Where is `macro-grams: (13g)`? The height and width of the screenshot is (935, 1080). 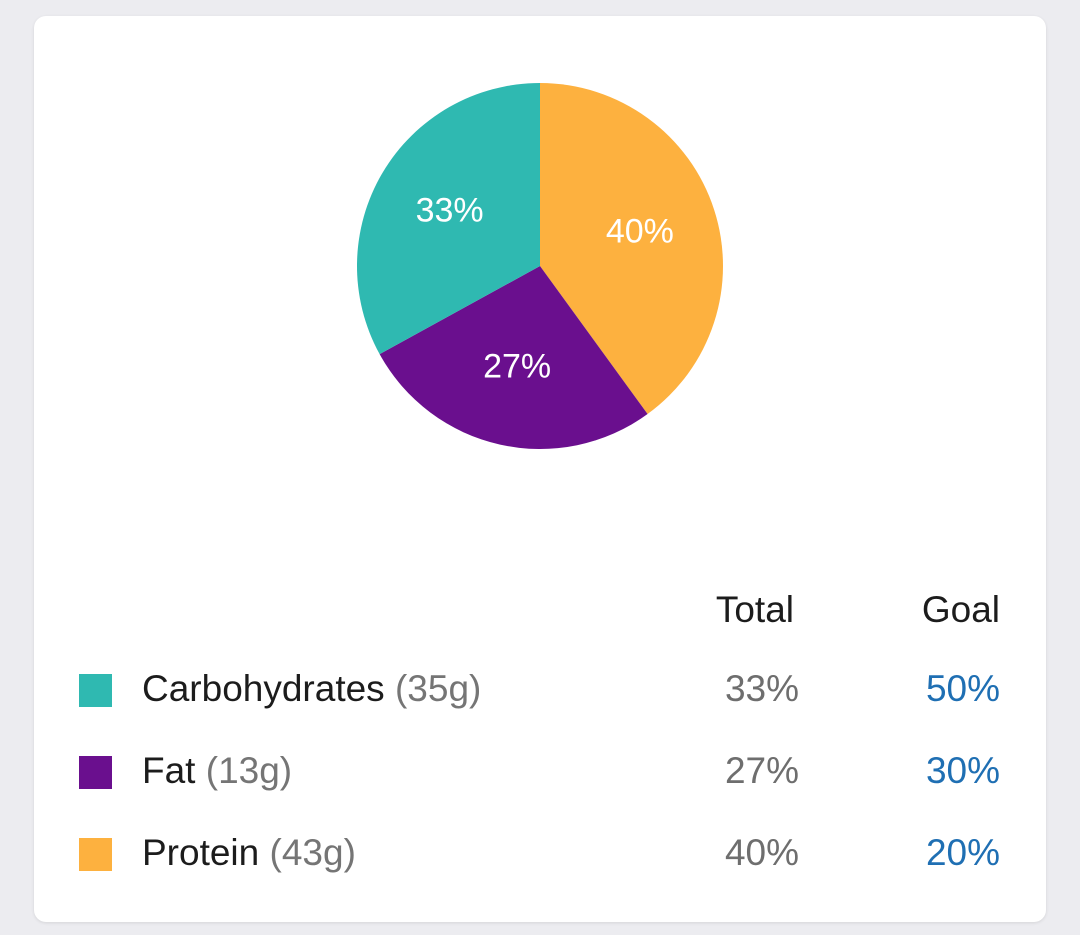
macro-grams: (13g) is located at coordinates (249, 770).